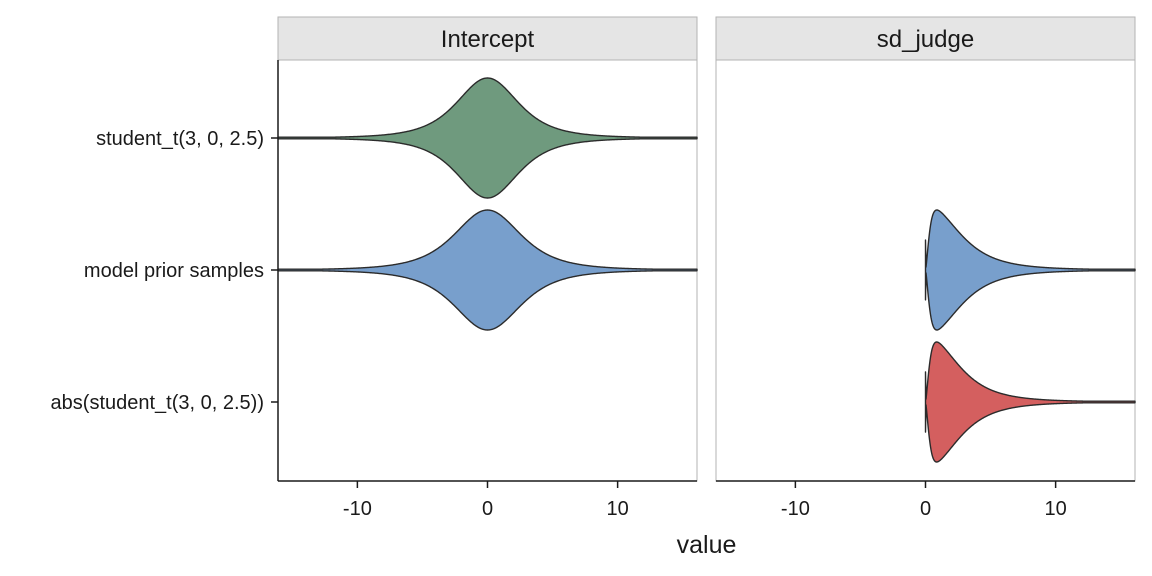 This screenshot has height=576, width=1152. I want to click on y-tick-label: student_t(3, 0, 2.5), so click(180, 139).